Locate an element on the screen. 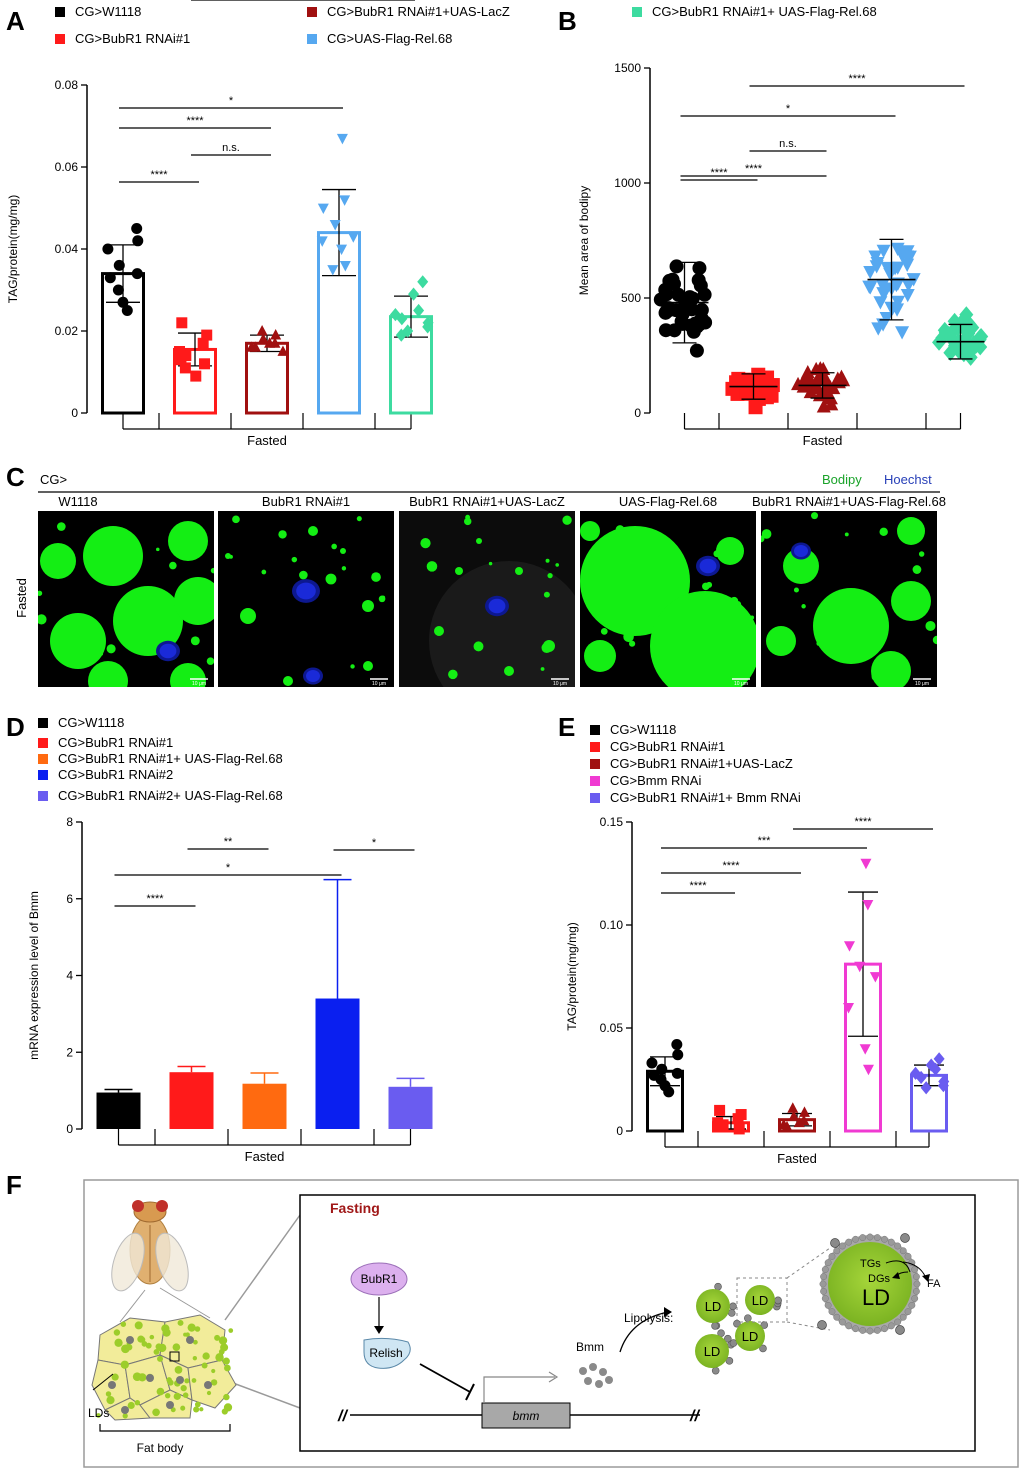 The image size is (1020, 1475). y-tick-label: 1500 is located at coordinates (627, 68).